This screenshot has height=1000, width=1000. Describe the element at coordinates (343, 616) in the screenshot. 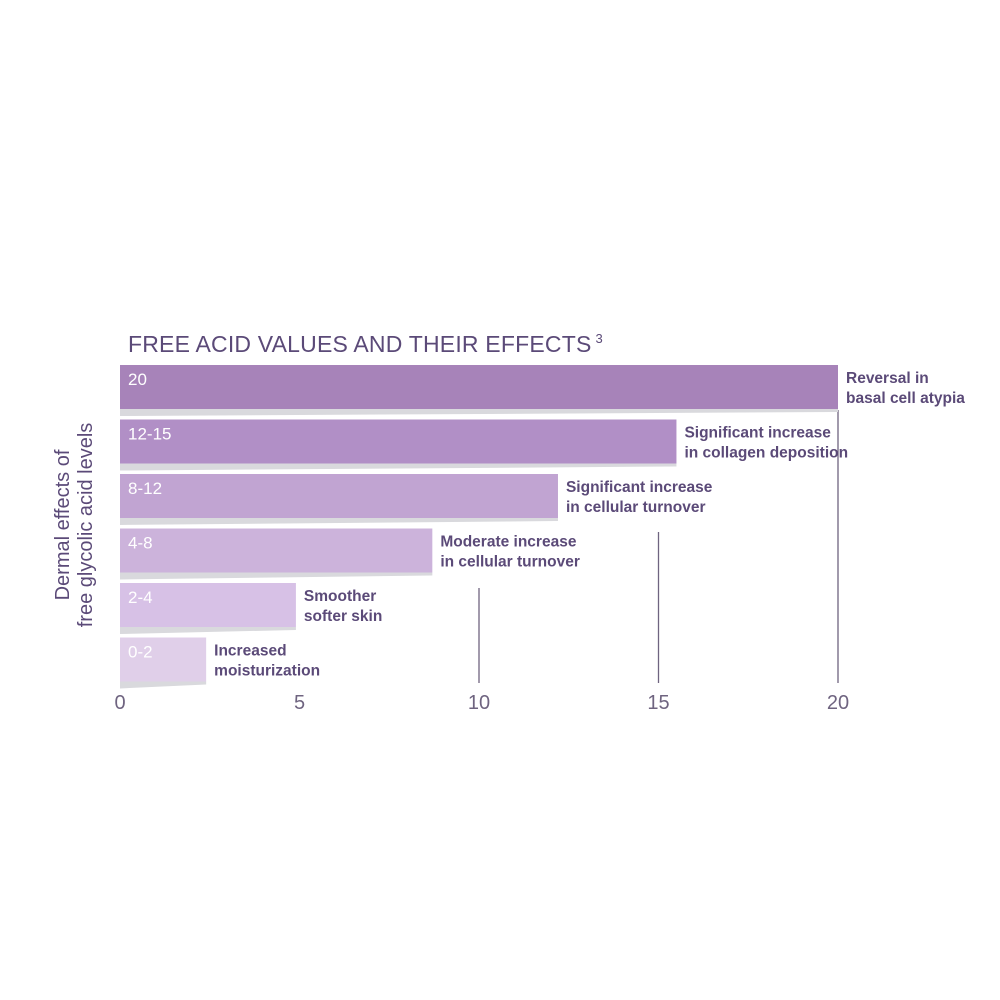

I see `bar-annotation: softer skin` at that location.